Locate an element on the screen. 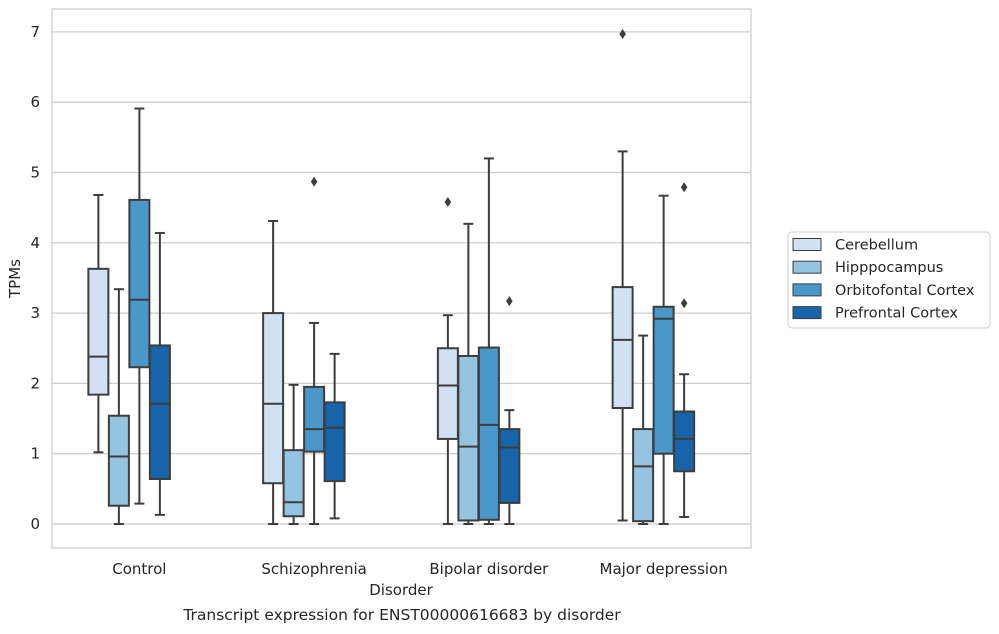 This screenshot has height=634, width=999. box-bipolar-disorder-orbitofontal-cortex is located at coordinates (488, 341).